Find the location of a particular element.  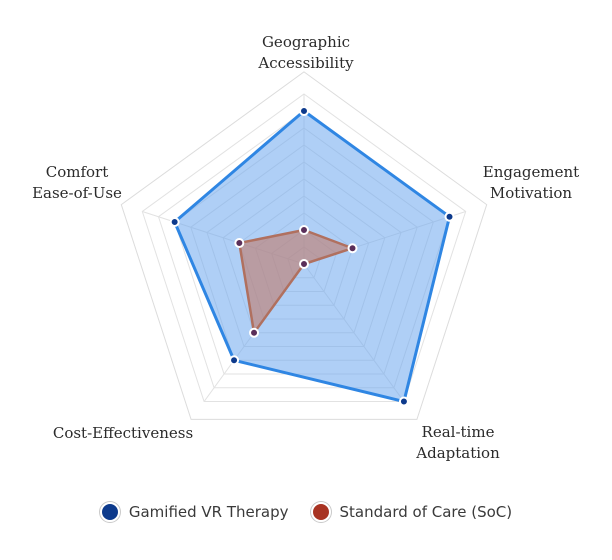

axis-label-1-line-1: Motivation is located at coordinates (531, 193).